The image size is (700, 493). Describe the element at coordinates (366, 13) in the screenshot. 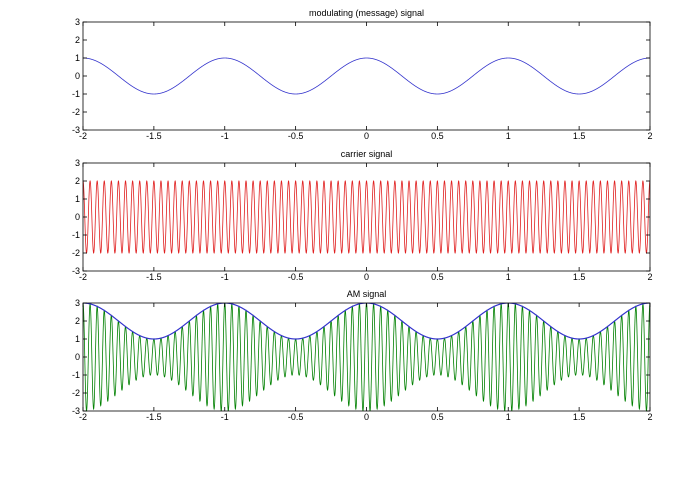

I see `subplot-title: modulating (message) signal` at that location.